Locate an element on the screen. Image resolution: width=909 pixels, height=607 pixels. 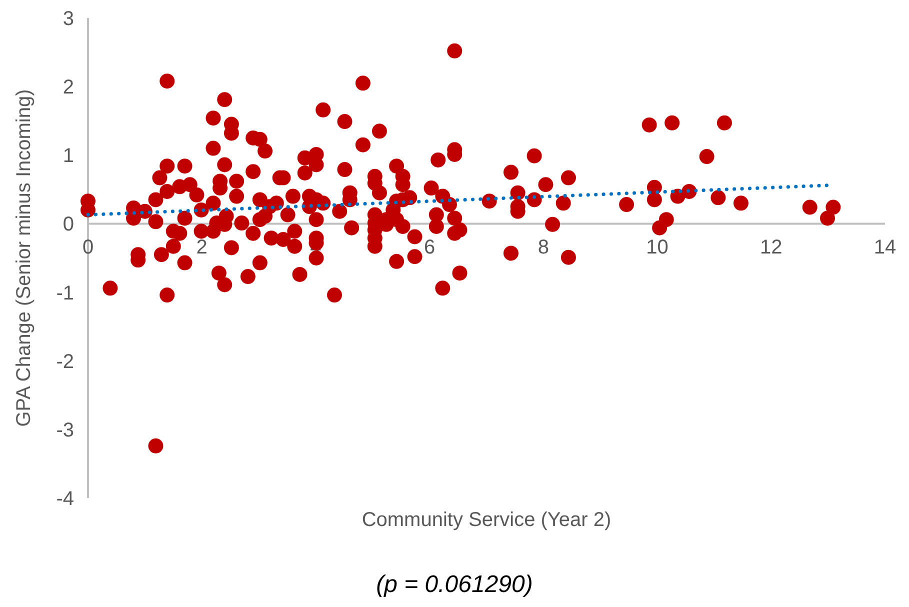
y-tick-label: -1 is located at coordinates (65, 293).